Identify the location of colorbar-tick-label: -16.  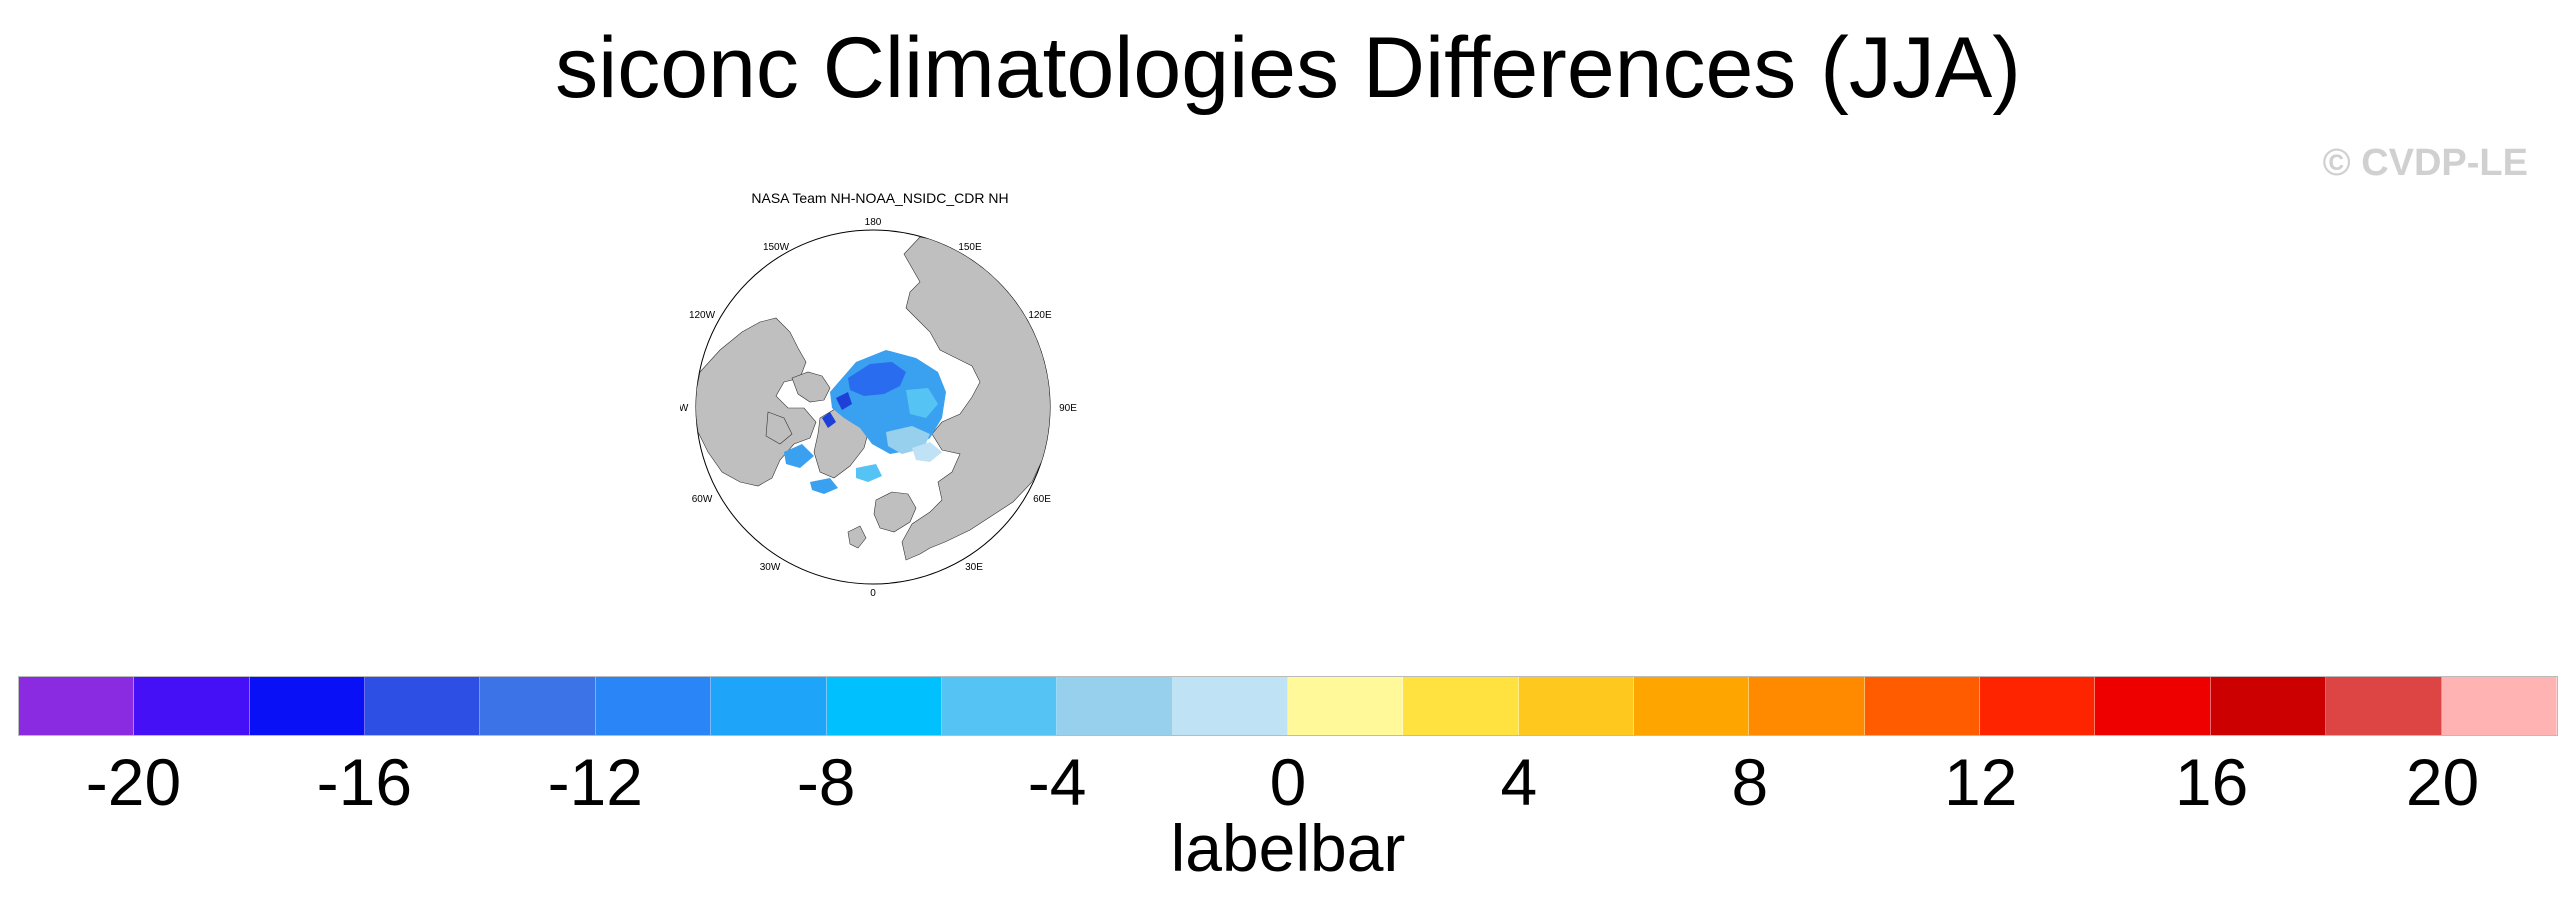
(364, 782).